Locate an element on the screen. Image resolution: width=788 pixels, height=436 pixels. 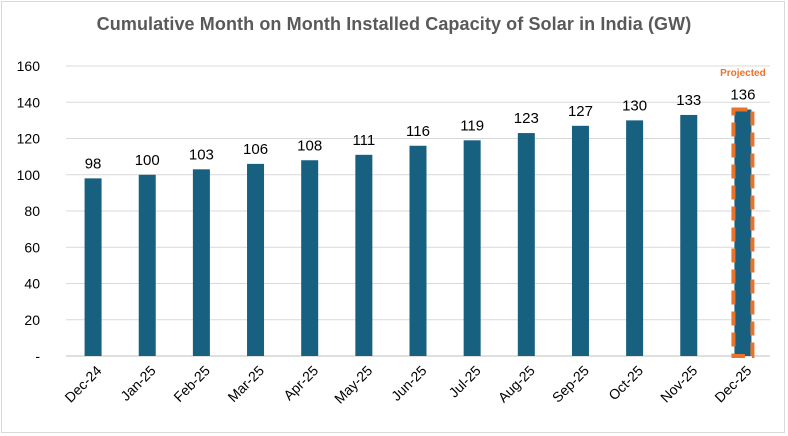
y-tick-label: 120 is located at coordinates (29, 139).